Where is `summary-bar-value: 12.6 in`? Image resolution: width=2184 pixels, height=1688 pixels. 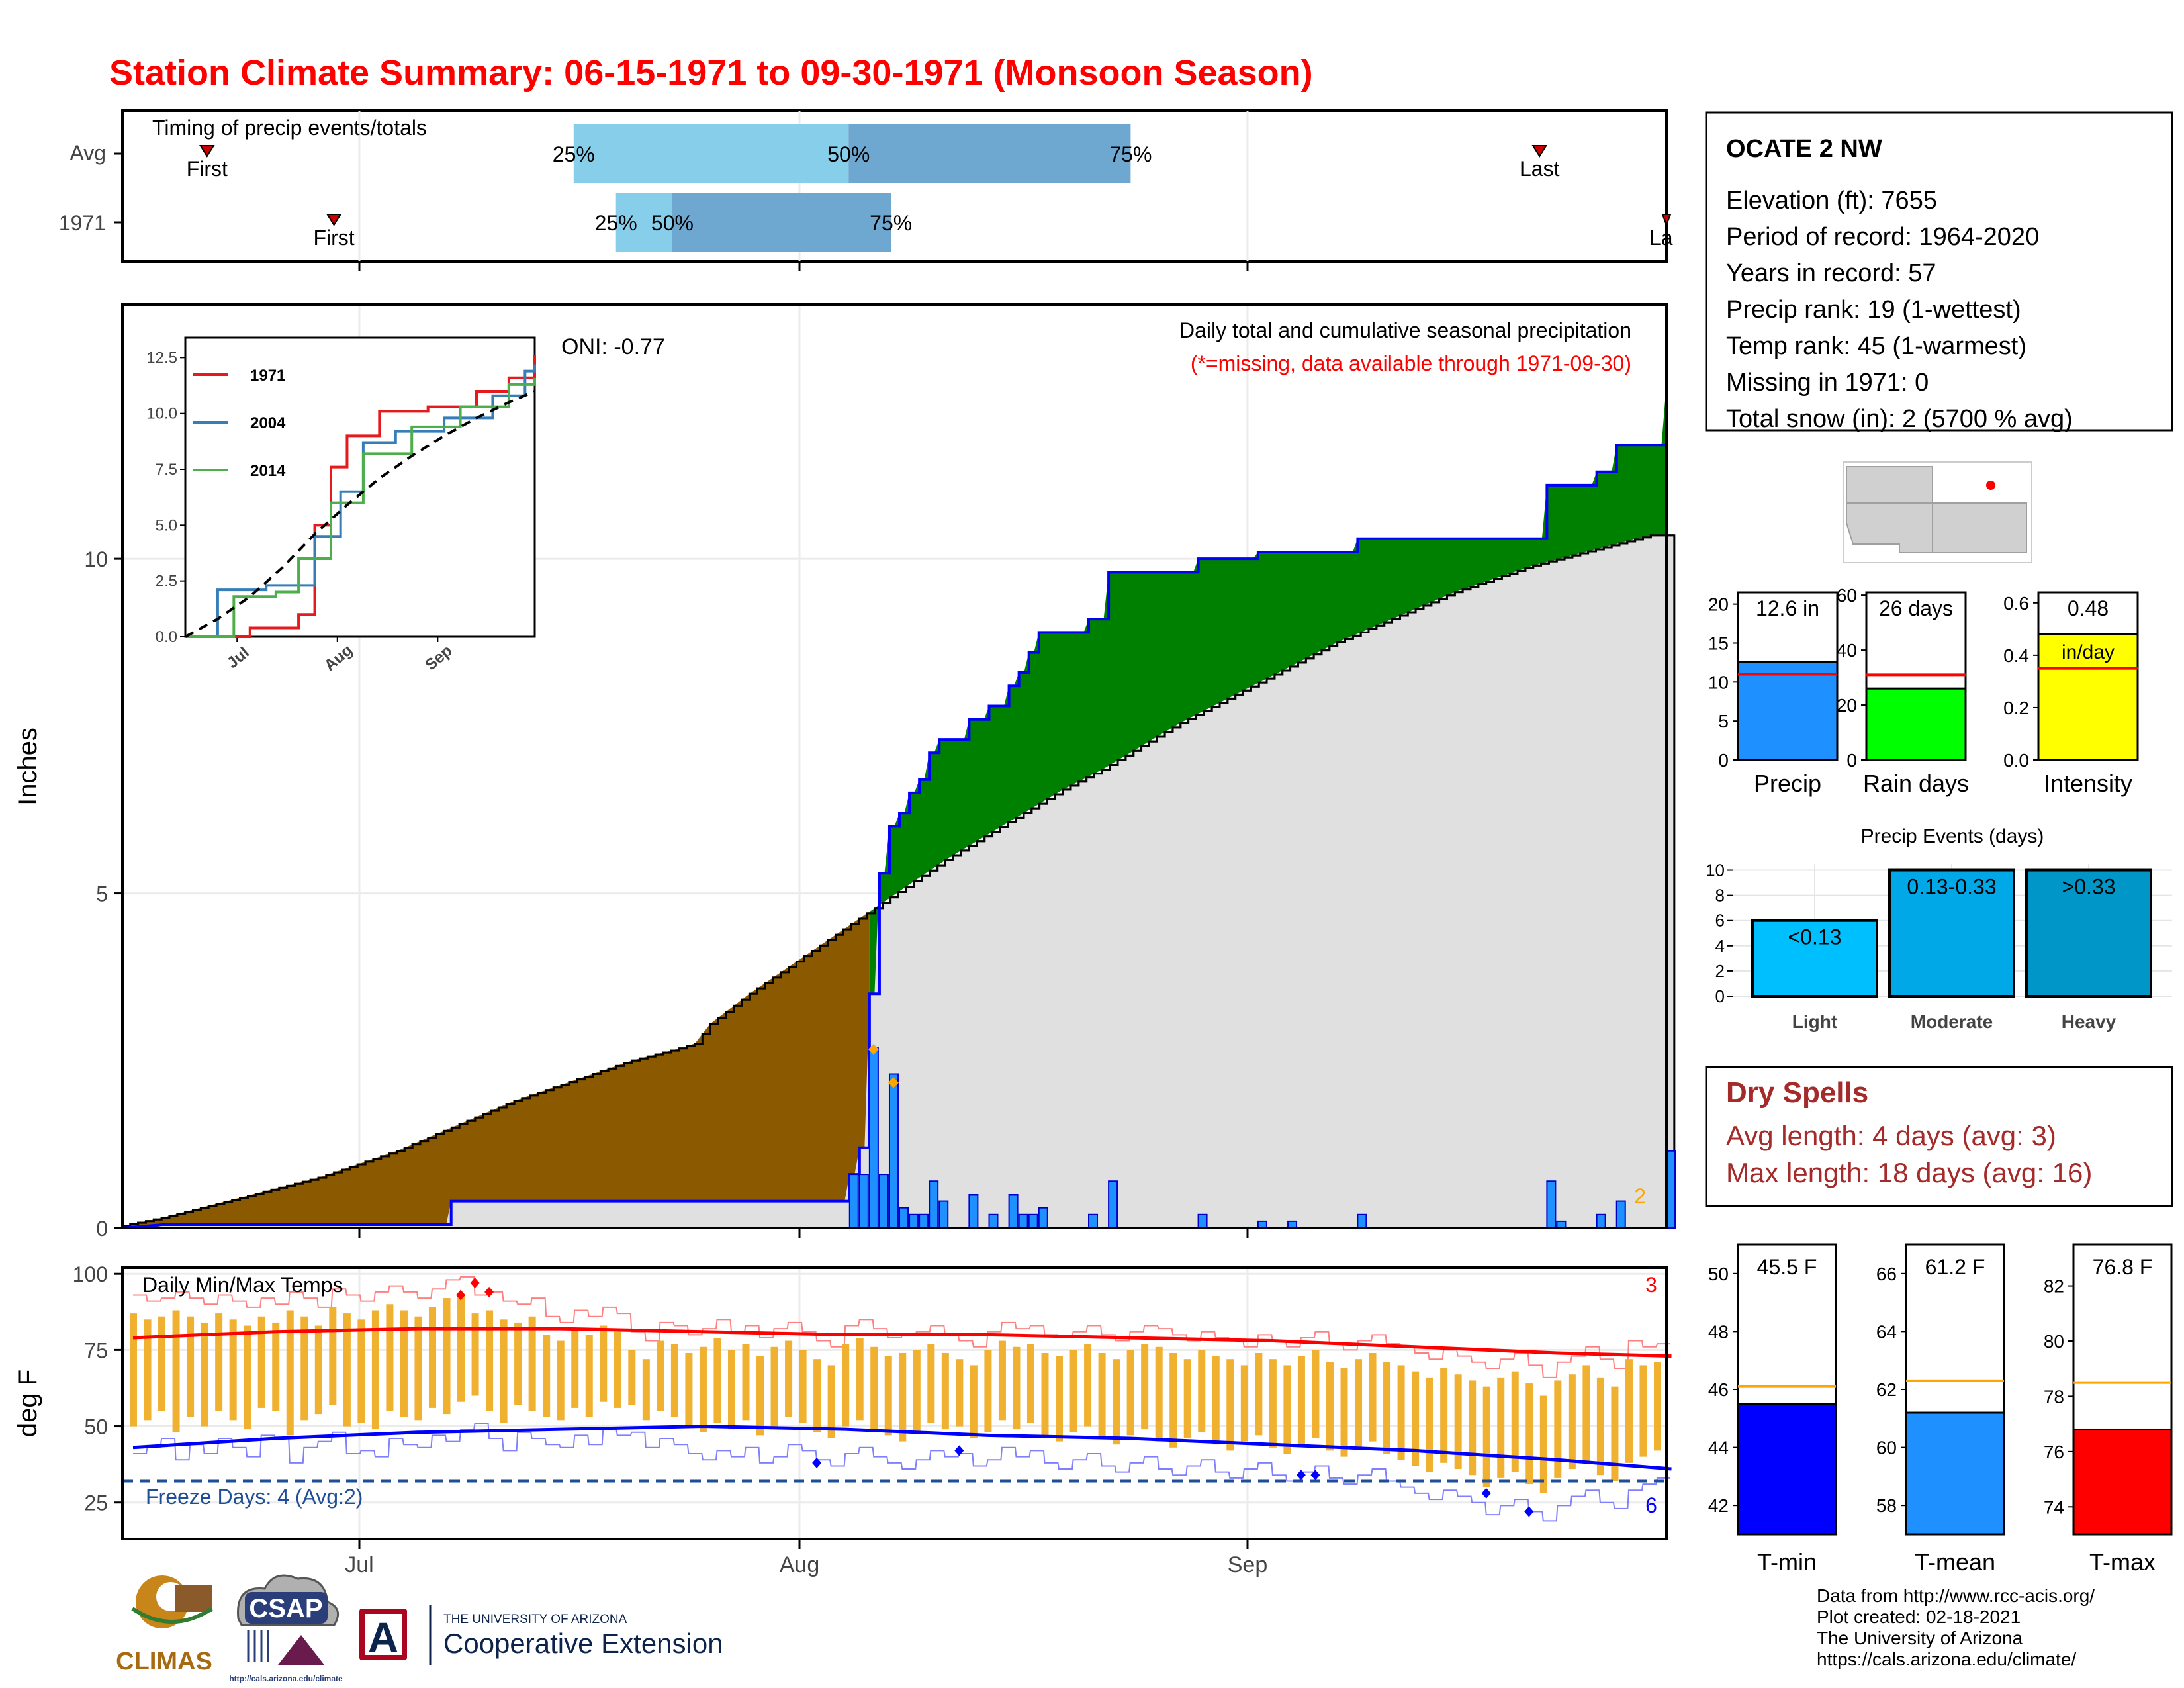
summary-bar-value: 12.6 in is located at coordinates (1787, 608).